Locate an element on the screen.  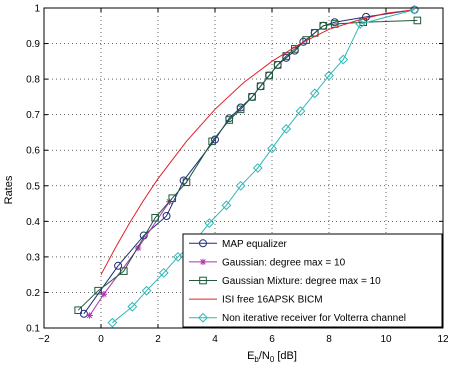
y-tick-label: 0.7 is located at coordinates (33, 115).